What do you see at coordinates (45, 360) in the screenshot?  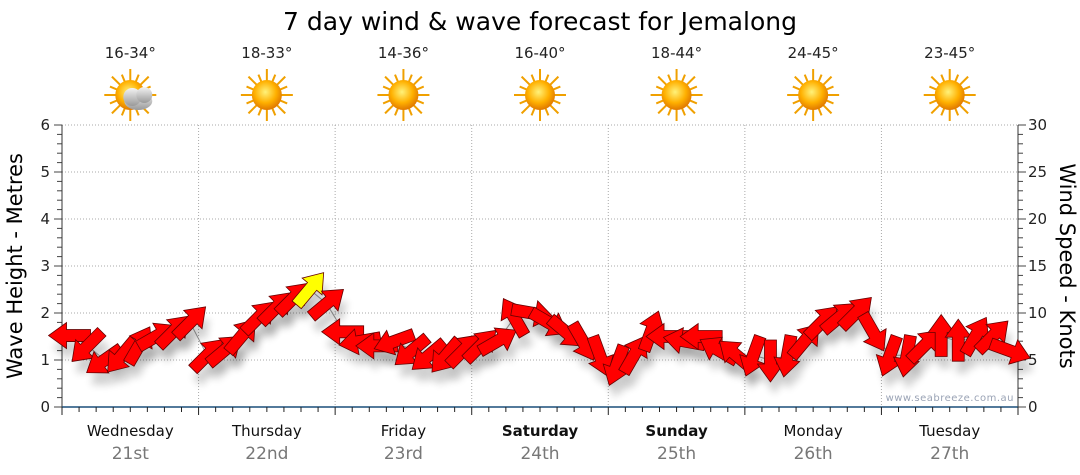 I see `y-tick-left: 1` at bounding box center [45, 360].